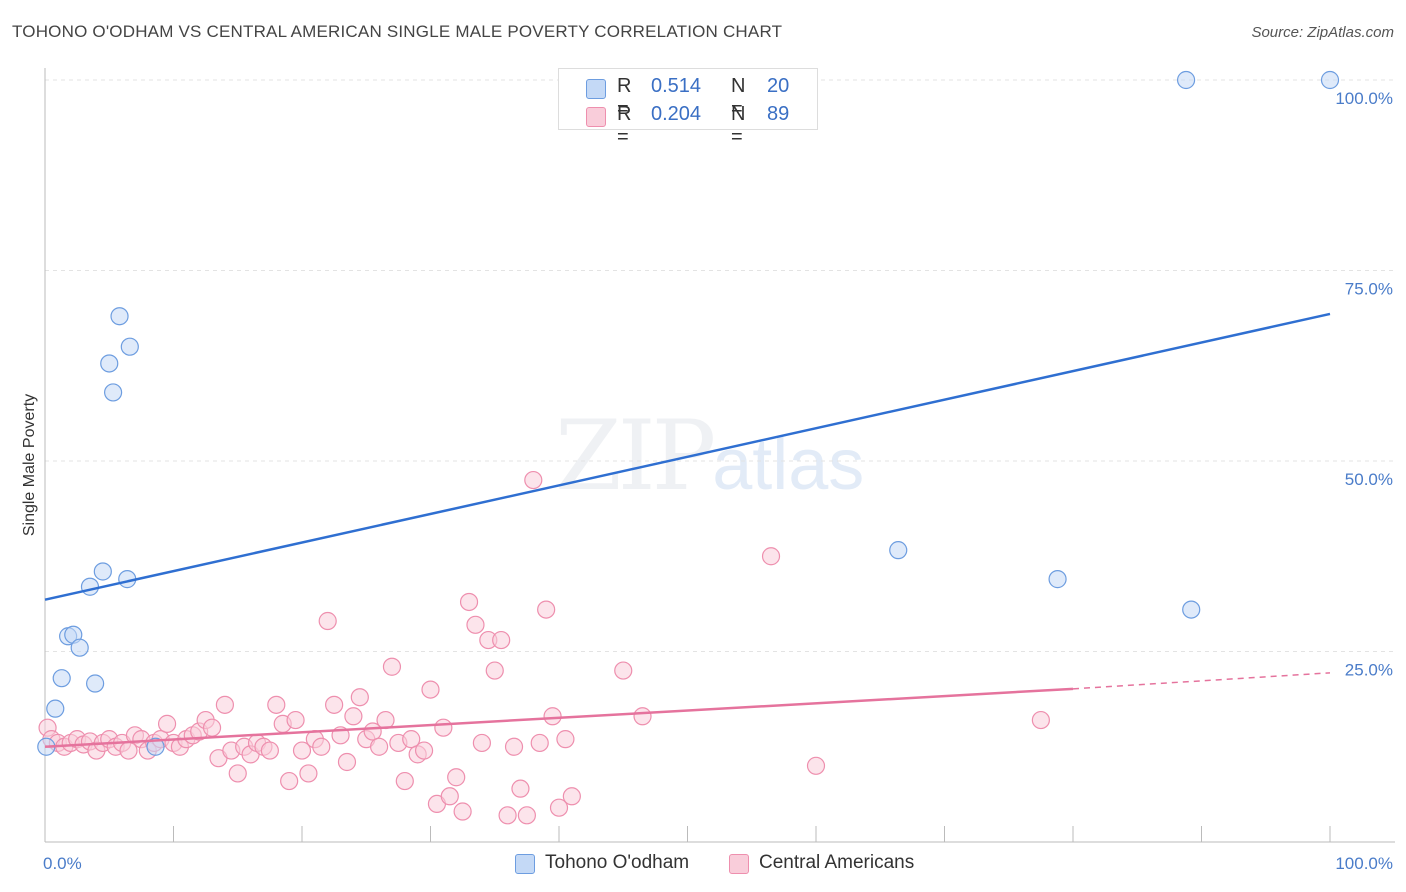 The height and width of the screenshot is (892, 1406). Describe the element at coordinates (1322, 32) in the screenshot. I see `chart-source: Source: ZipAtlas.com` at that location.